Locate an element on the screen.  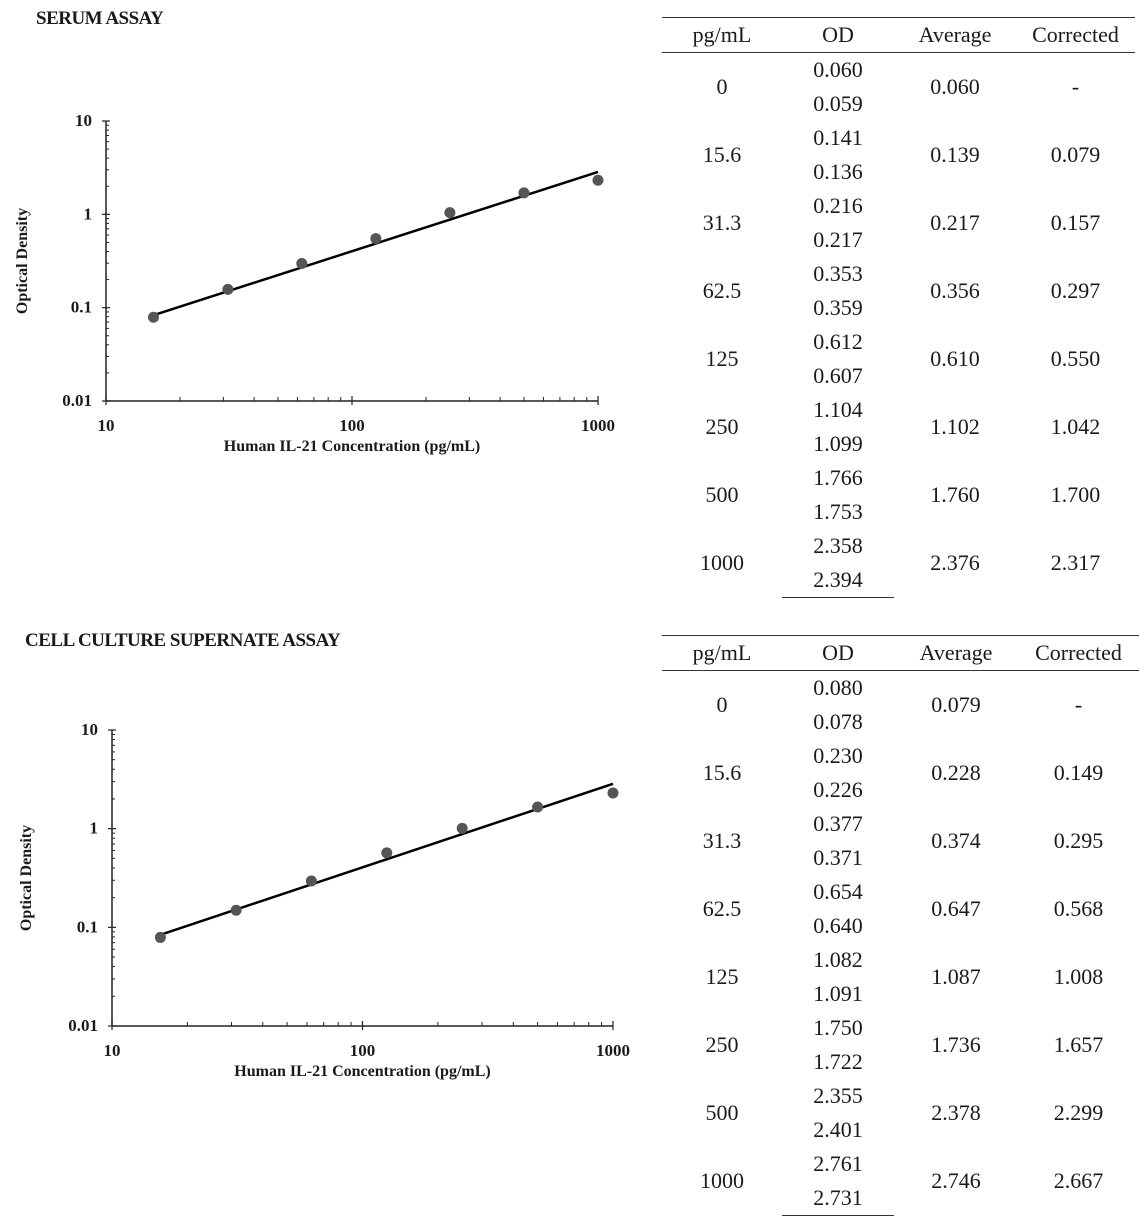
corrected-cell: 0.297 is located at coordinates (1075, 290).